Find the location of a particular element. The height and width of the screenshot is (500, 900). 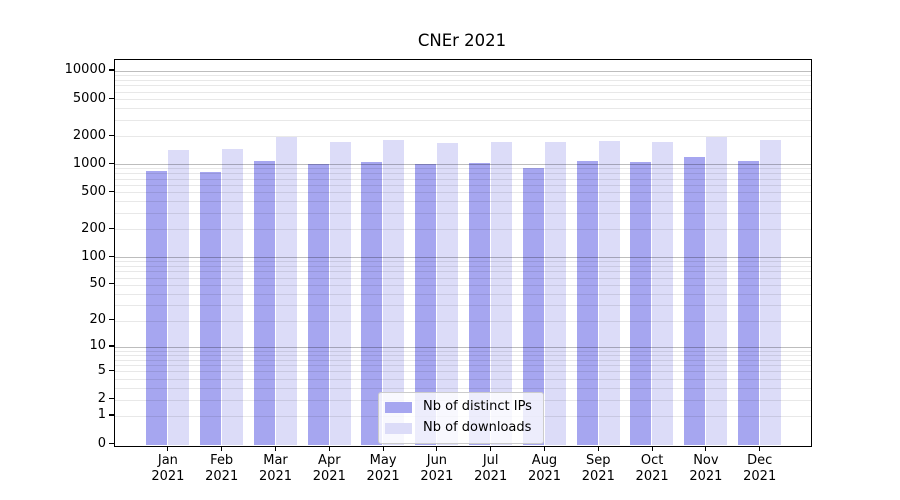

bar-downloads-apr is located at coordinates (340, 293).